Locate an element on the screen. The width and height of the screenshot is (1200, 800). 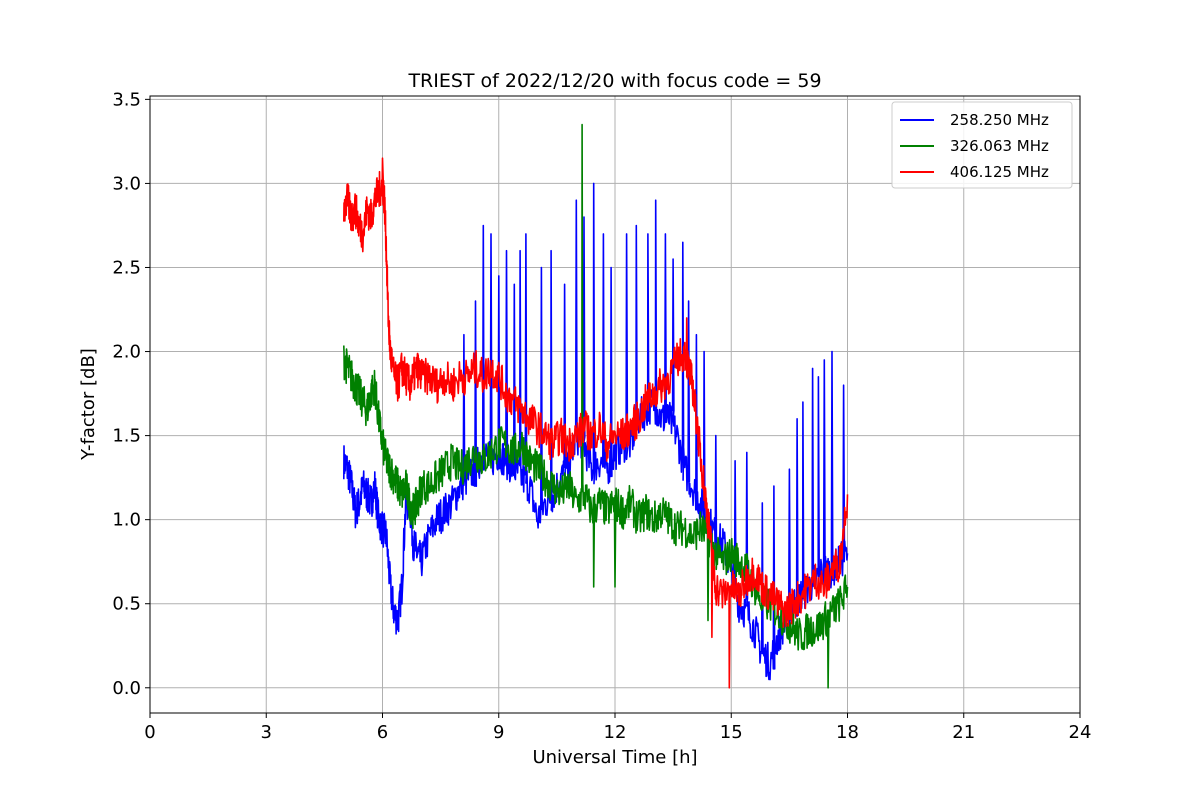
legend-label: 326.063 MHz is located at coordinates (999, 146).